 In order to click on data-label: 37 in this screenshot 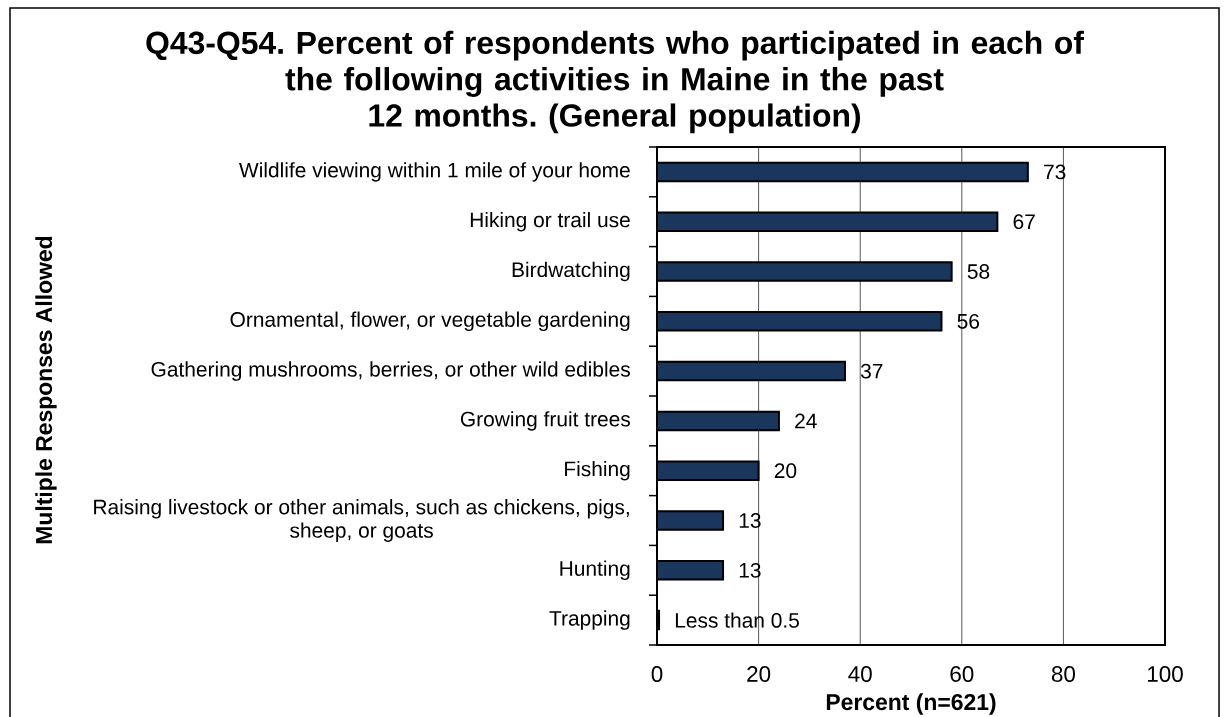, I will do `click(871, 371)`.